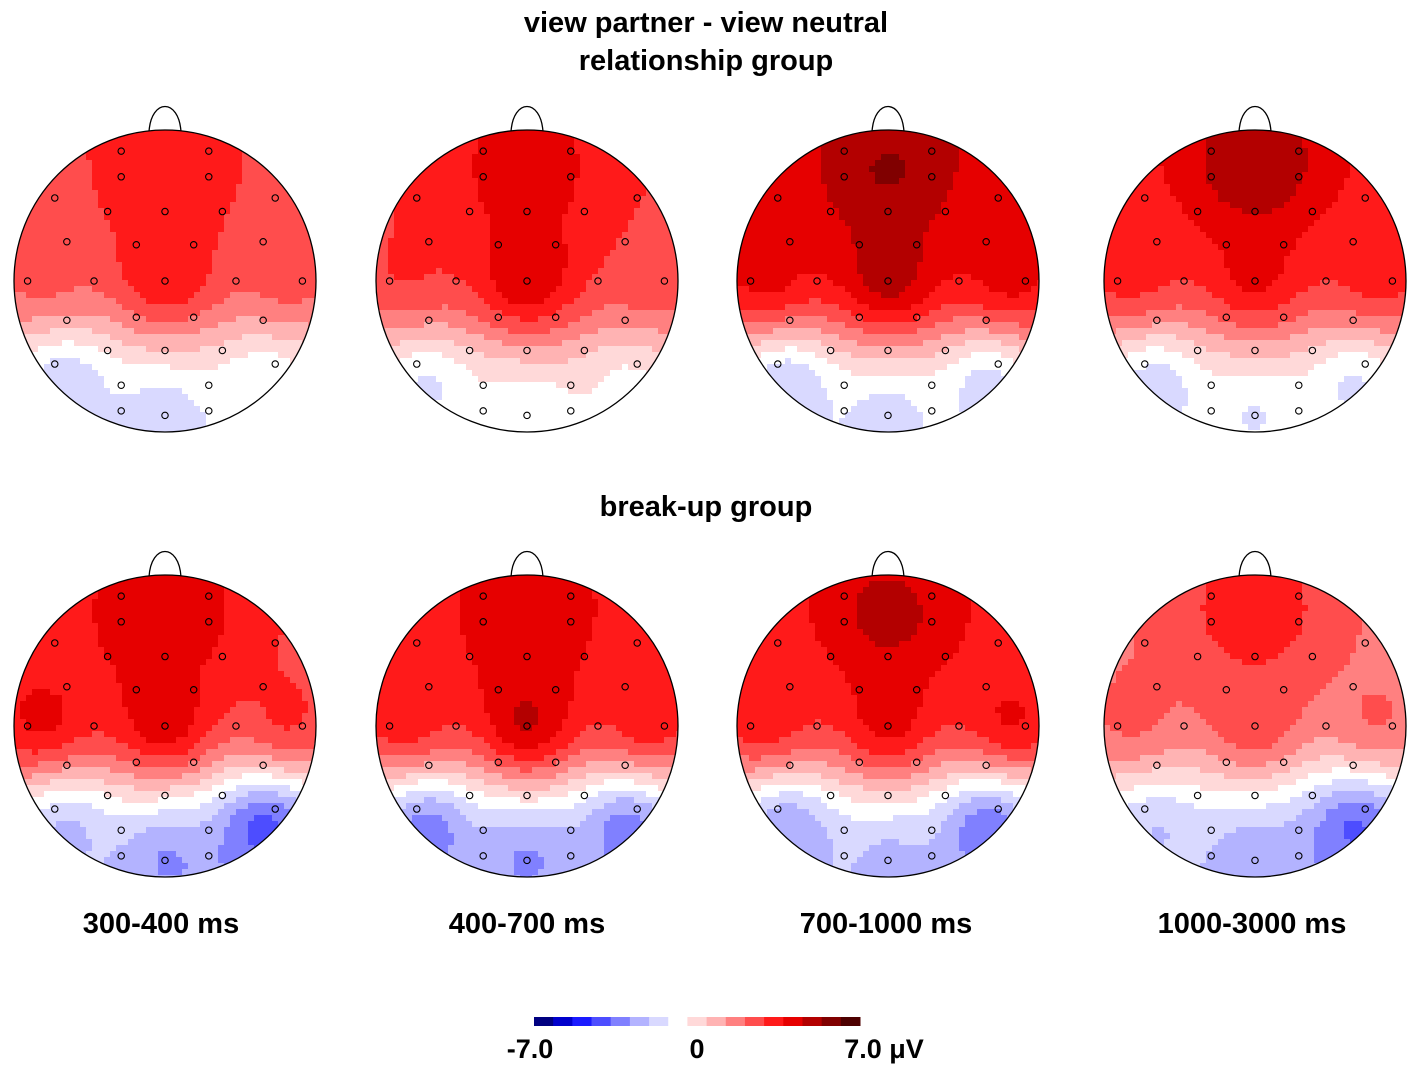 The height and width of the screenshot is (1065, 1412). Describe the element at coordinates (884, 1049) in the screenshot. I see `colorbar-max-label: 7.0 μV` at that location.